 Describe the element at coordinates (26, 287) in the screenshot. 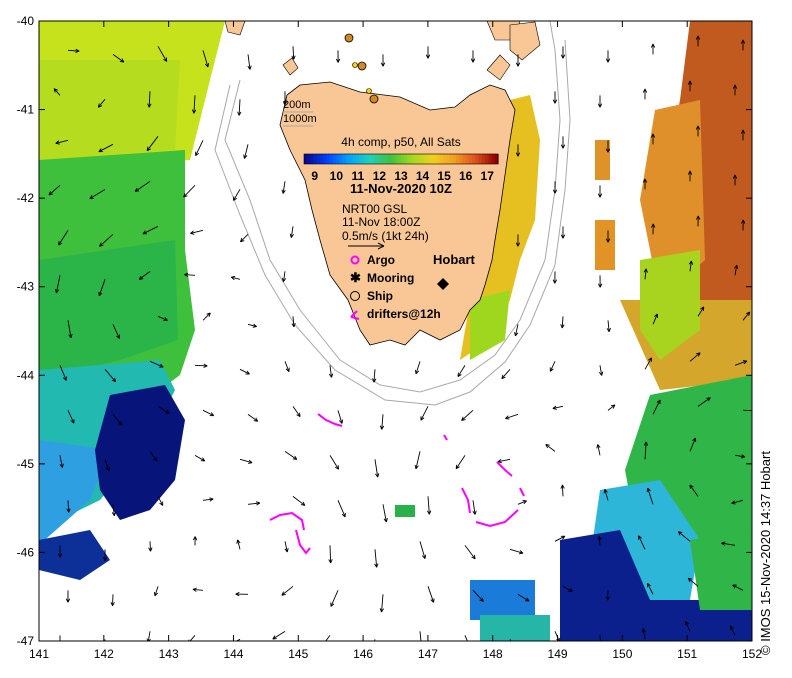

I see `y-tick-label: -43` at that location.